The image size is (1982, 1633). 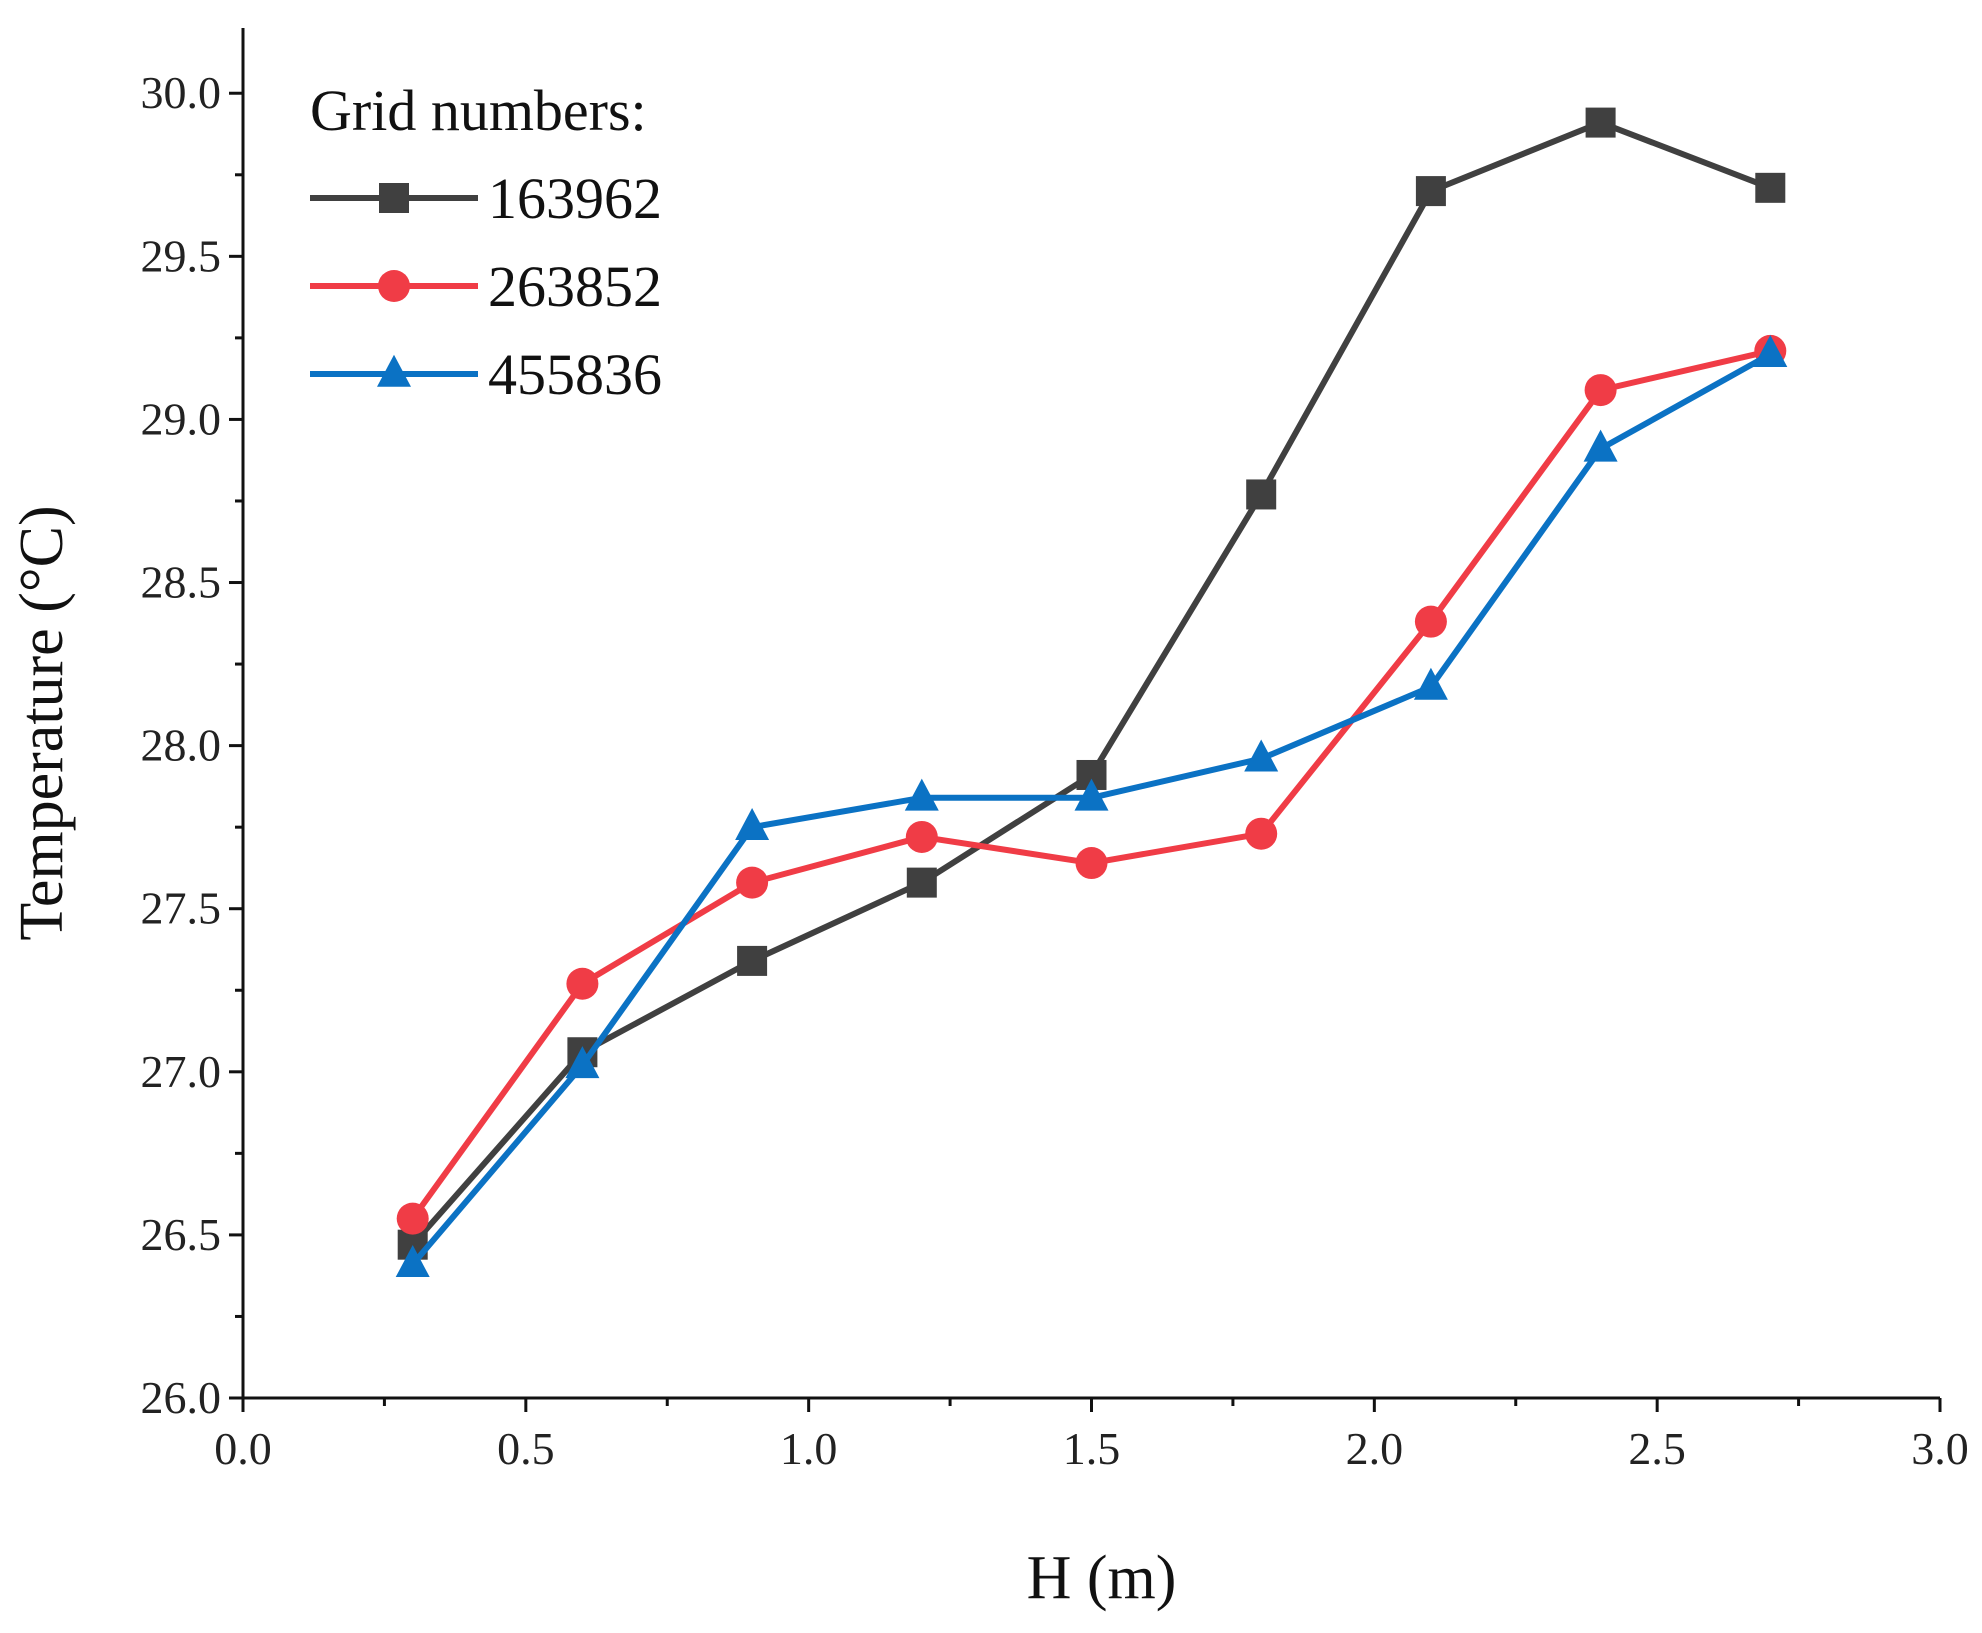 I want to click on y-tick-label: 29.5, so click(x=181, y=255).